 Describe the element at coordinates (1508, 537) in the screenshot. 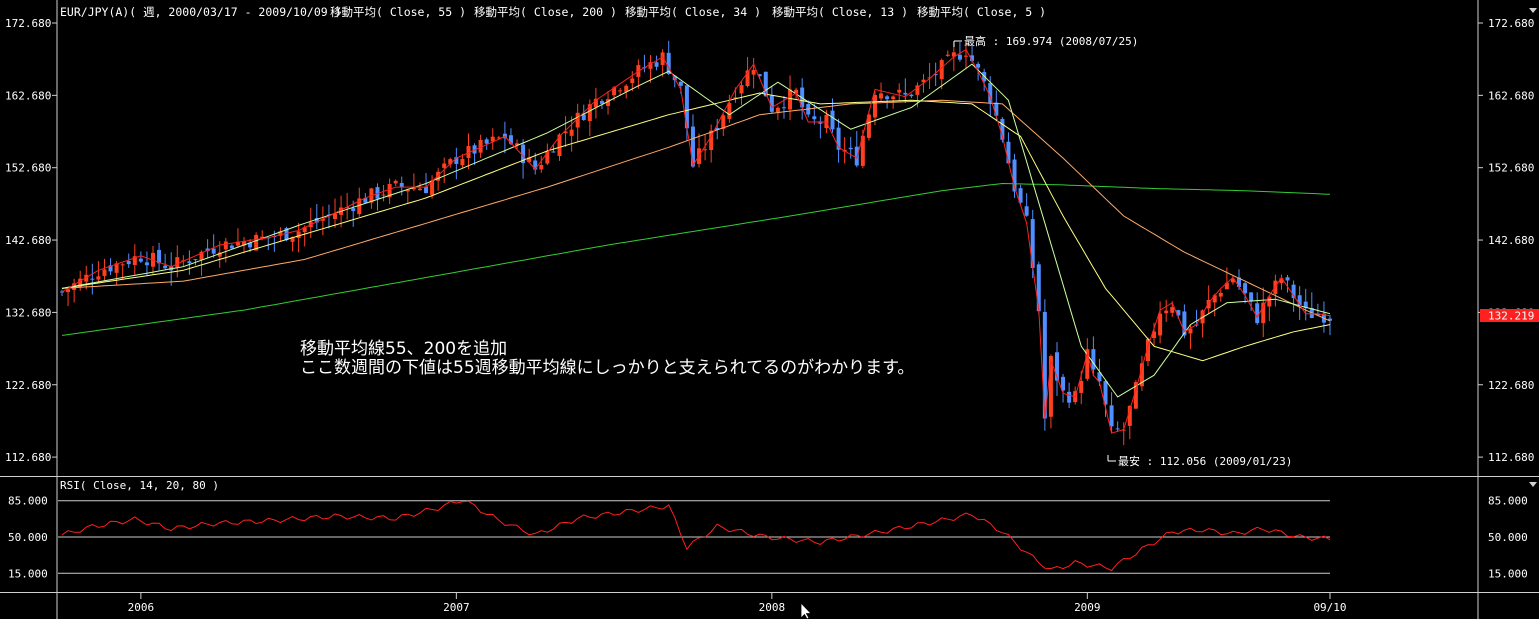

I see `rsi-tick-right-1: 50.000` at that location.